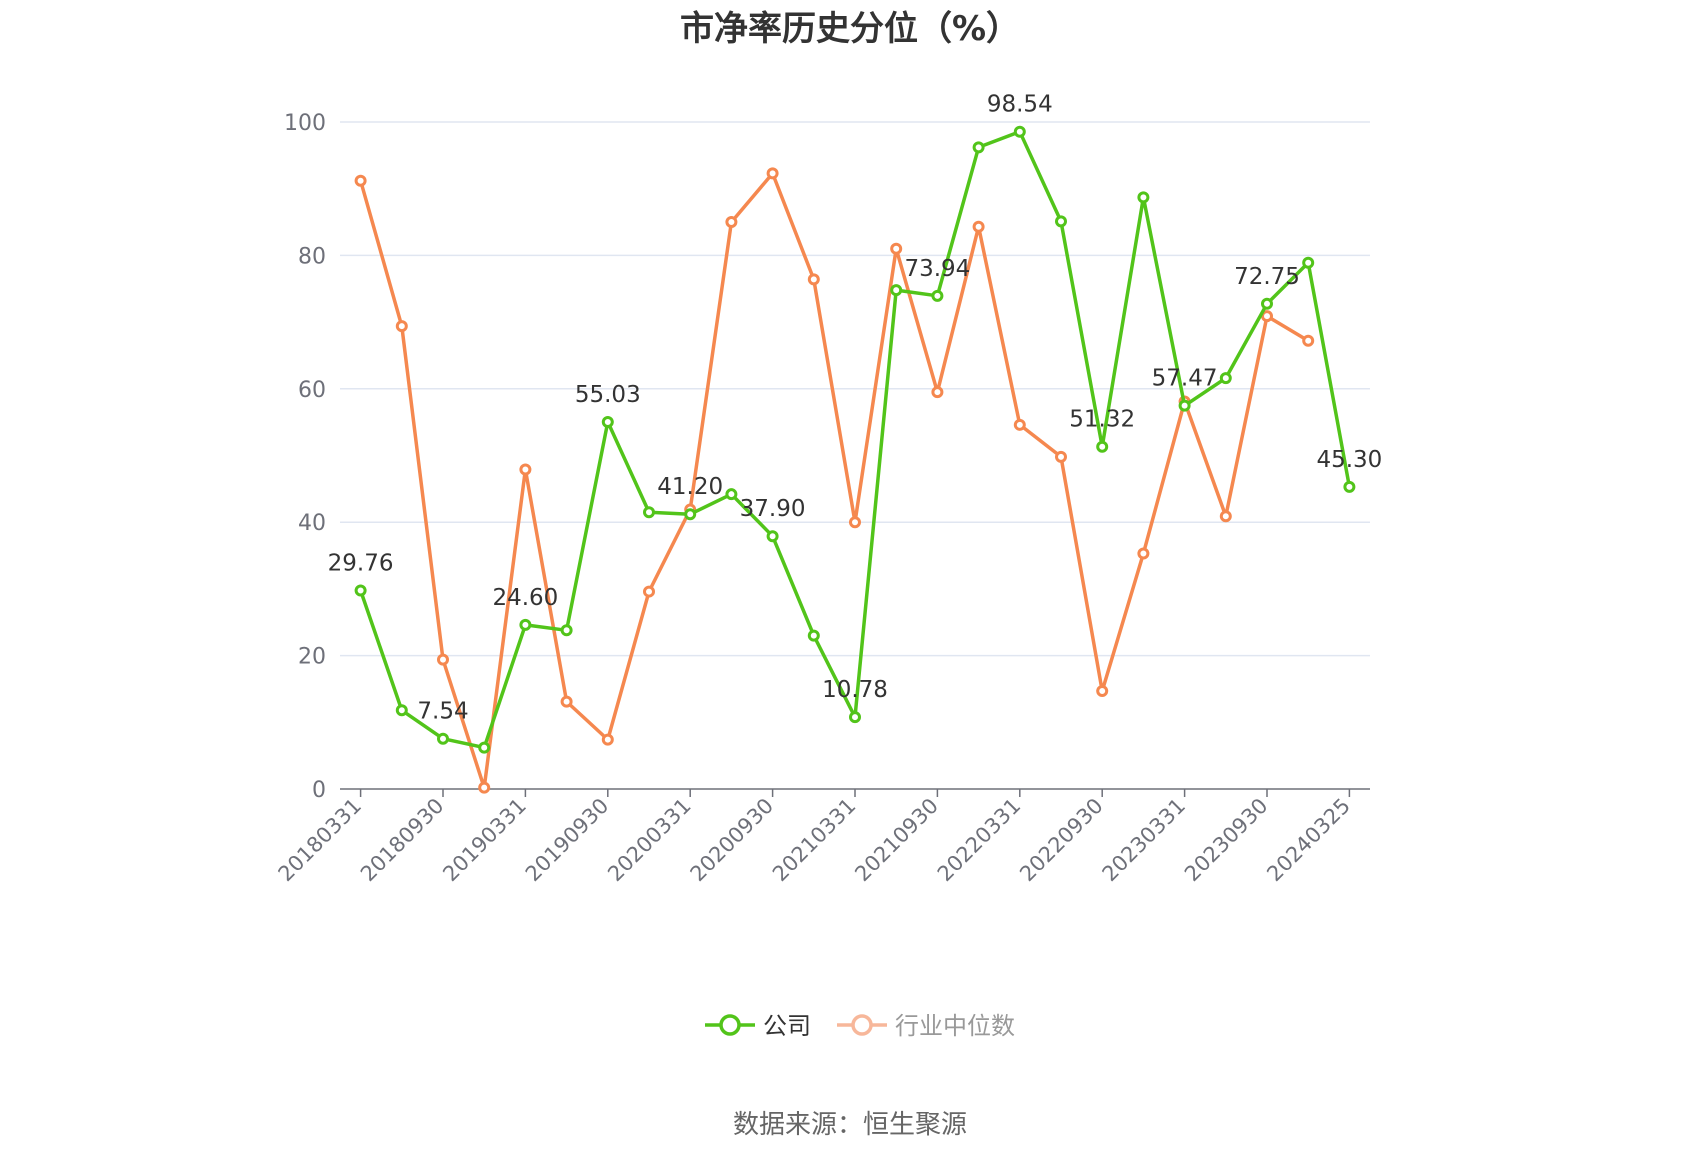 This screenshot has width=1700, height=1150. I want to click on x-tick-label: 20190331, so click(484, 840).